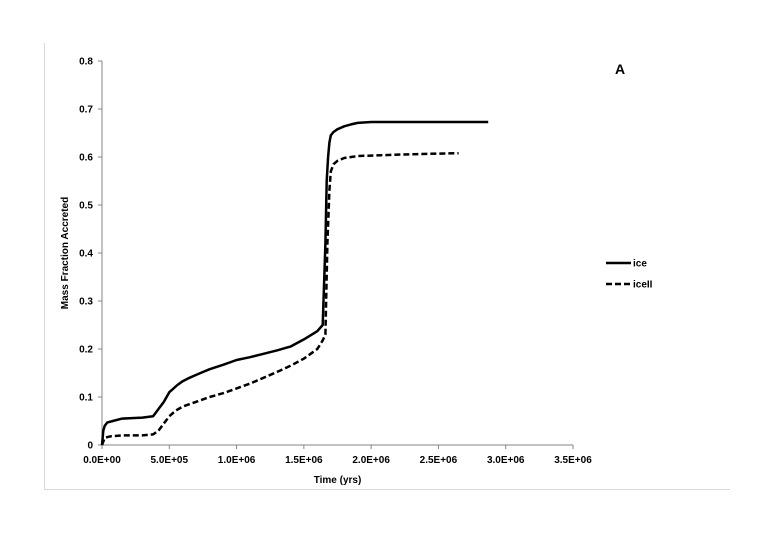 The height and width of the screenshot is (539, 763). What do you see at coordinates (573, 460) in the screenshot?
I see `x-tick-label: 3.5E+06` at bounding box center [573, 460].